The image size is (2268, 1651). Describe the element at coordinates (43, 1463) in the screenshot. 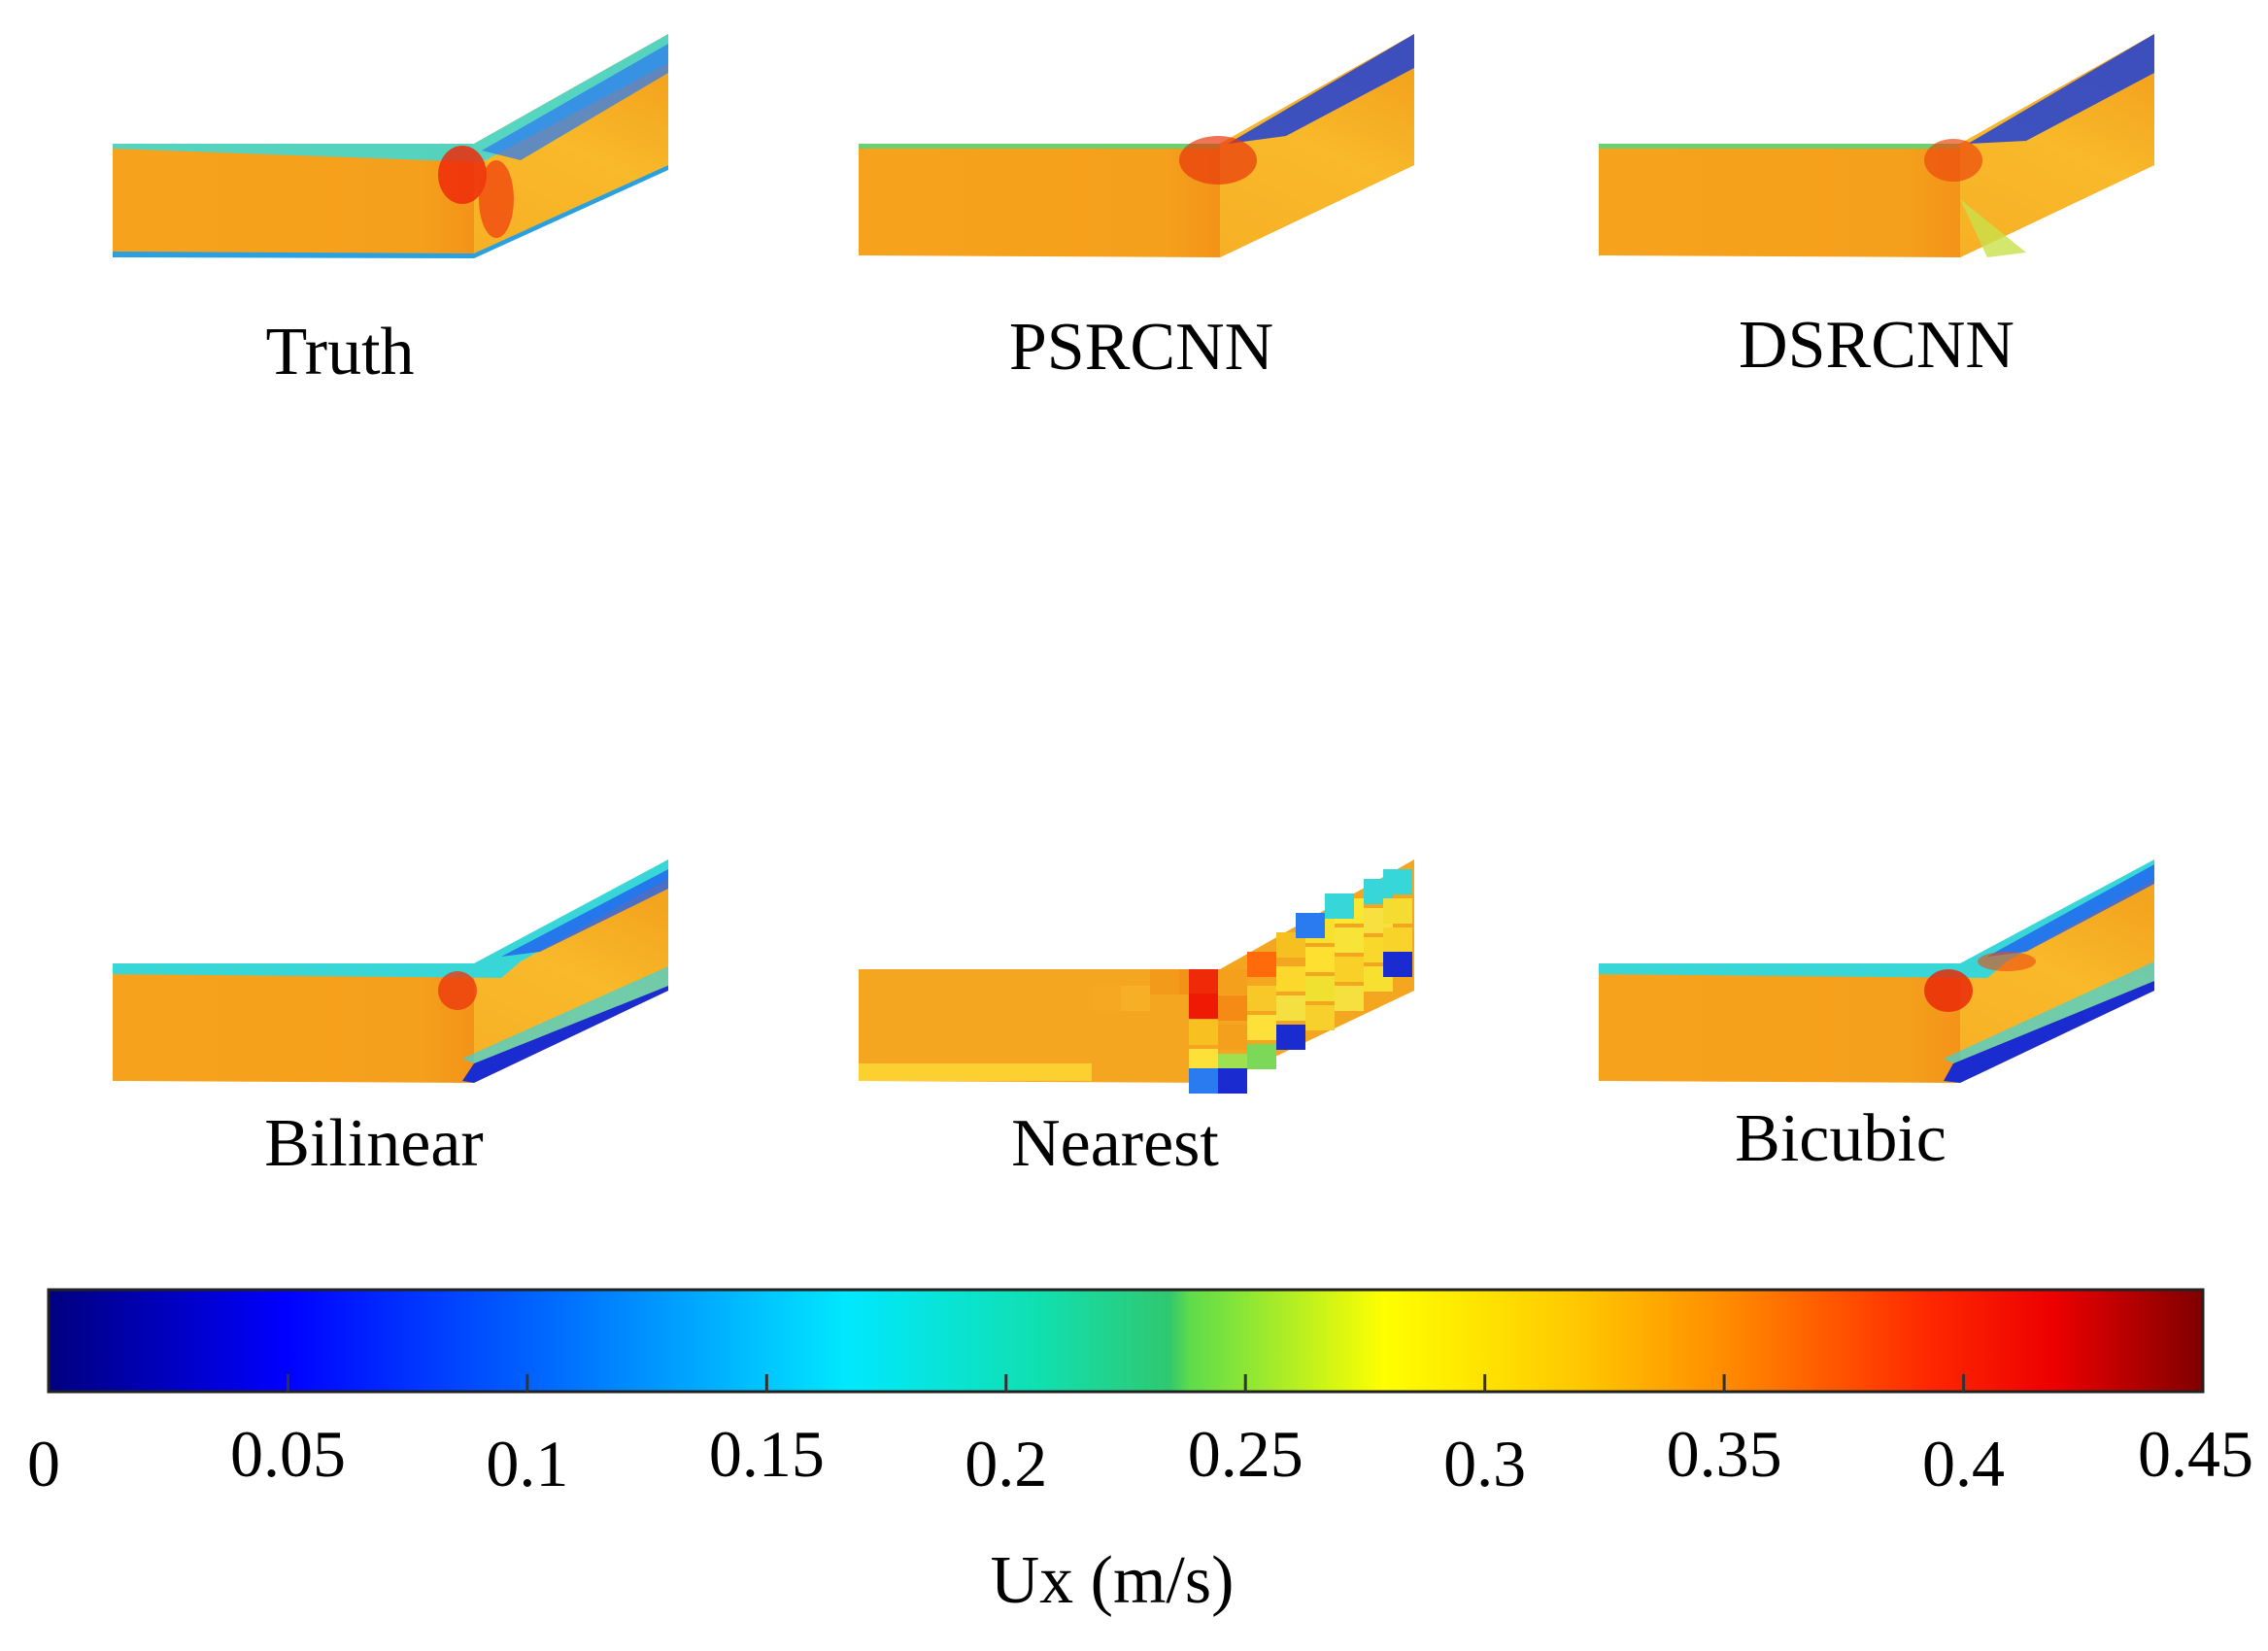

I see `colorbar-tick-label: 0` at that location.